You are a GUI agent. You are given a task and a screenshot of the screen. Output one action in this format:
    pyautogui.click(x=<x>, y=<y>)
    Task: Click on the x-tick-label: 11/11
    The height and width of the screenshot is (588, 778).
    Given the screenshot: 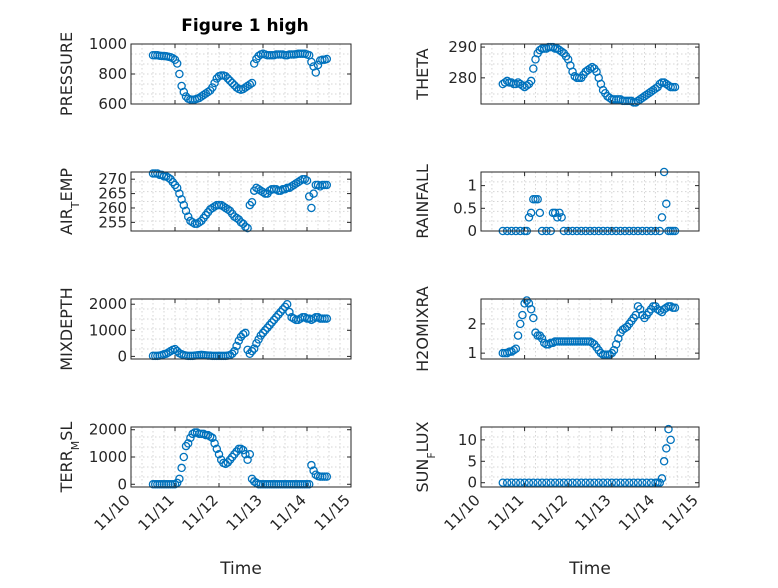 What is the action you would take?
    pyautogui.click(x=156, y=512)
    